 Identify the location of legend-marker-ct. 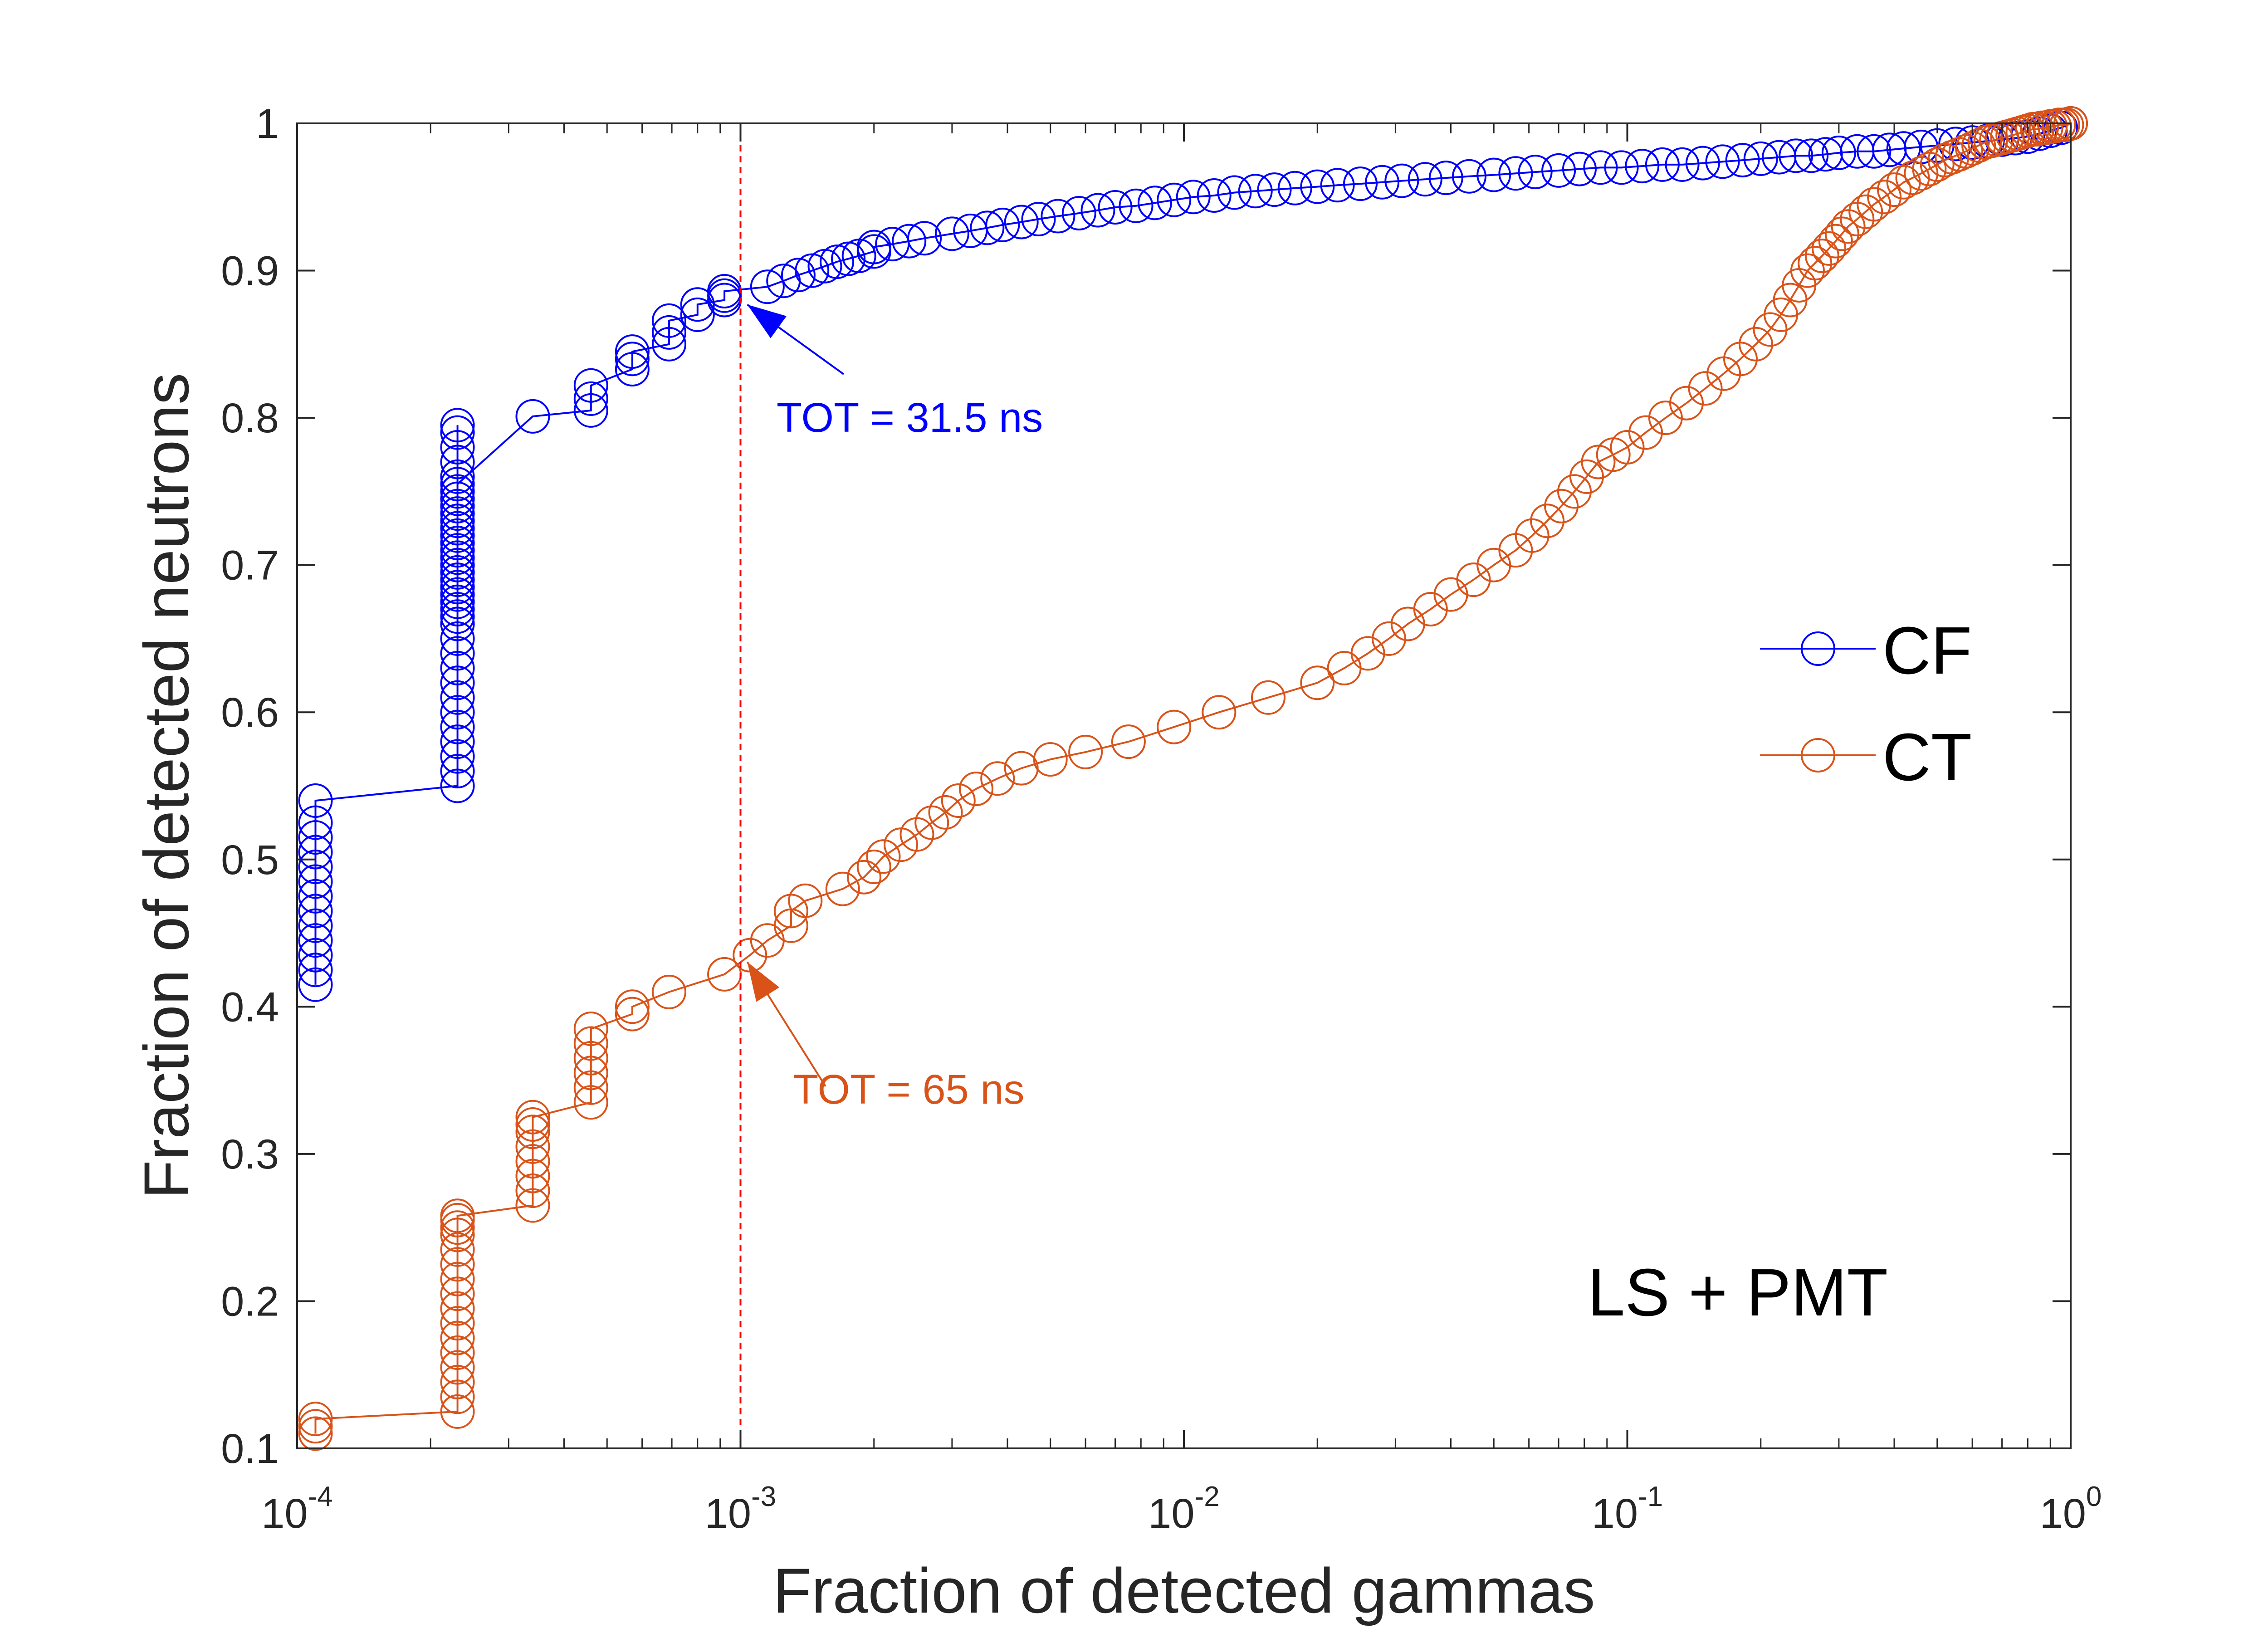
(1818, 755).